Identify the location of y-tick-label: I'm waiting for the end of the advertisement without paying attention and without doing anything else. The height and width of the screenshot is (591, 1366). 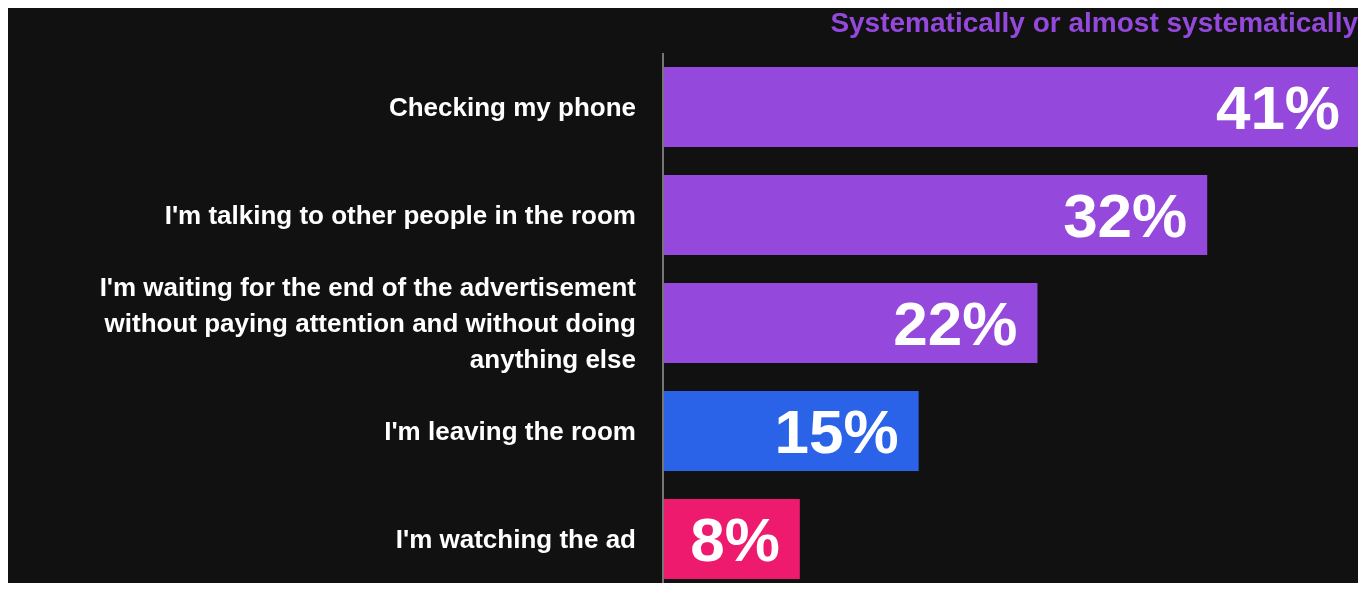
(368, 323).